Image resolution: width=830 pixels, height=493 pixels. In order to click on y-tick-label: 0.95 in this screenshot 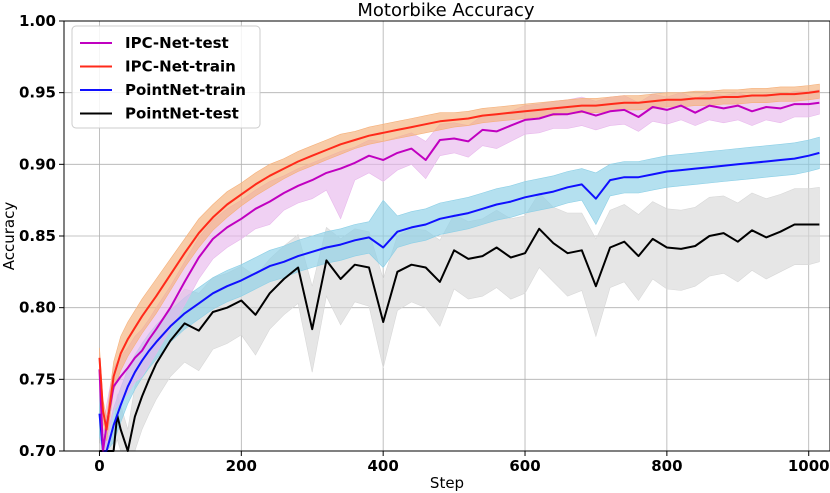, I will do `click(37, 93)`.